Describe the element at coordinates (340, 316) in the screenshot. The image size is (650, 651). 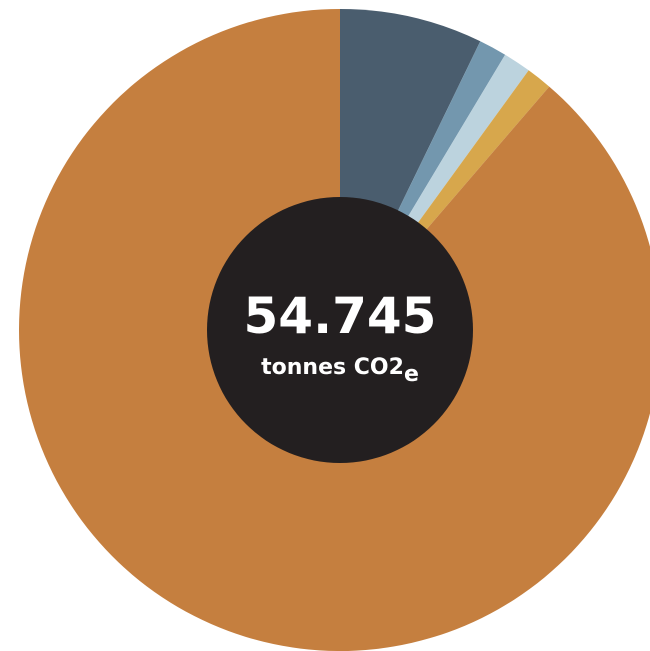
I see `total-value: 54.745` at that location.